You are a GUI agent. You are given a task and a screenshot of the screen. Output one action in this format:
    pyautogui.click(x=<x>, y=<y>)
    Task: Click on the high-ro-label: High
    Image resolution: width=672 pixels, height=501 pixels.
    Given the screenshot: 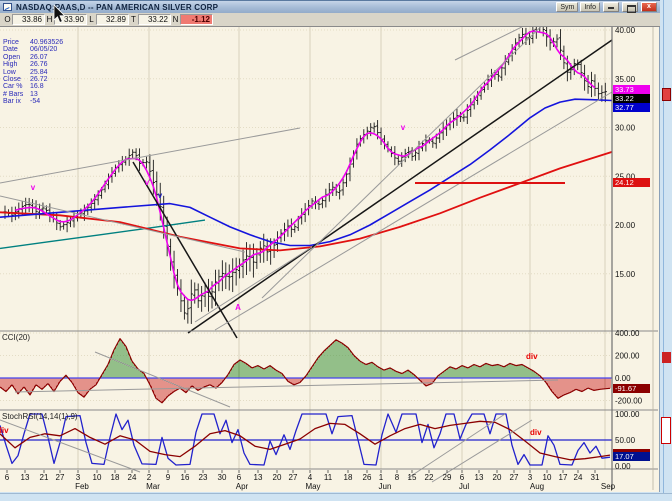 What is the action you would take?
    pyautogui.click(x=10, y=65)
    